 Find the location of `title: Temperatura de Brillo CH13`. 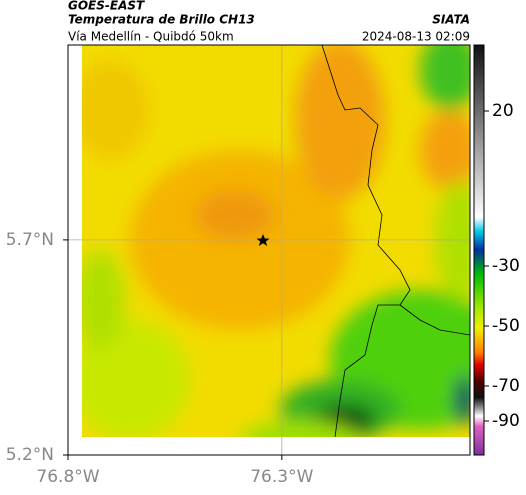

title: Temperatura de Brillo CH13 is located at coordinates (161, 20).